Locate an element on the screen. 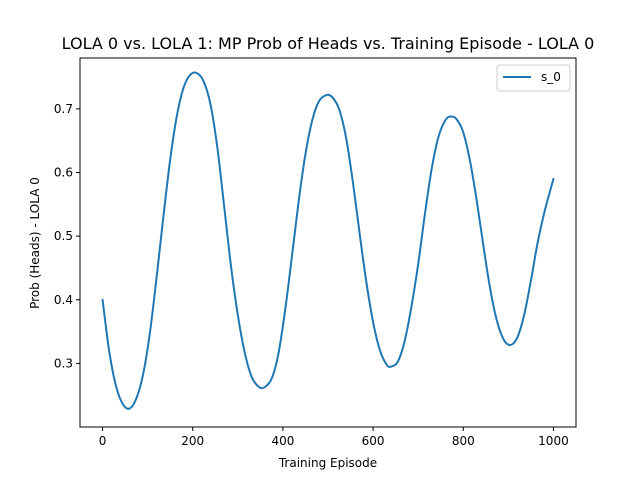  x-axis-label: Training Episode is located at coordinates (327, 463).